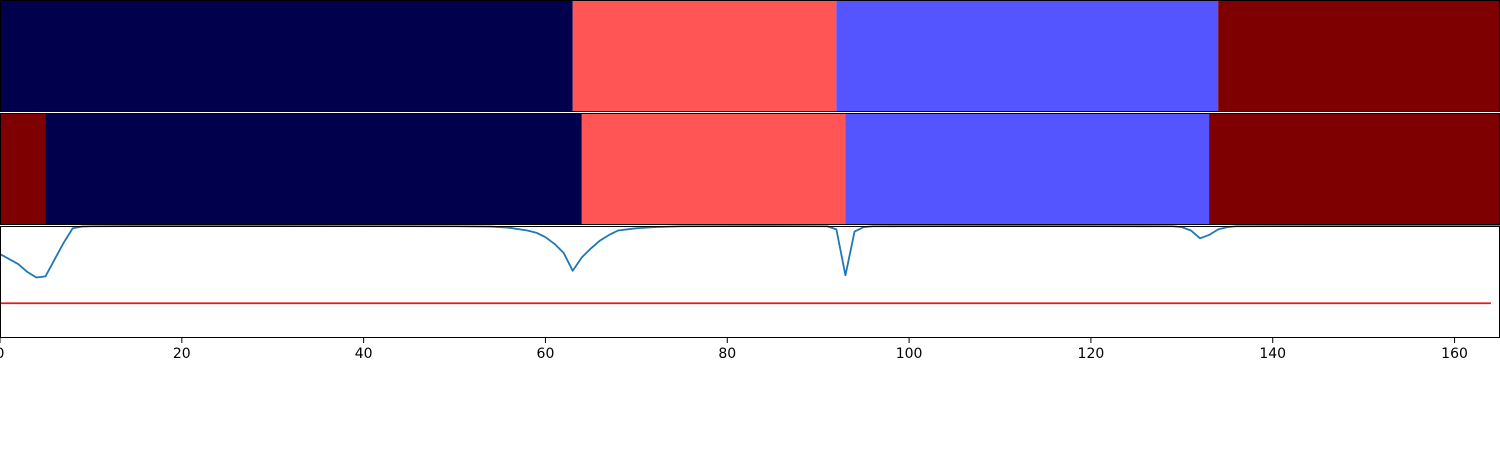 This screenshot has width=1500, height=450. What do you see at coordinates (909, 354) in the screenshot?
I see `x-tick-label: 100` at bounding box center [909, 354].